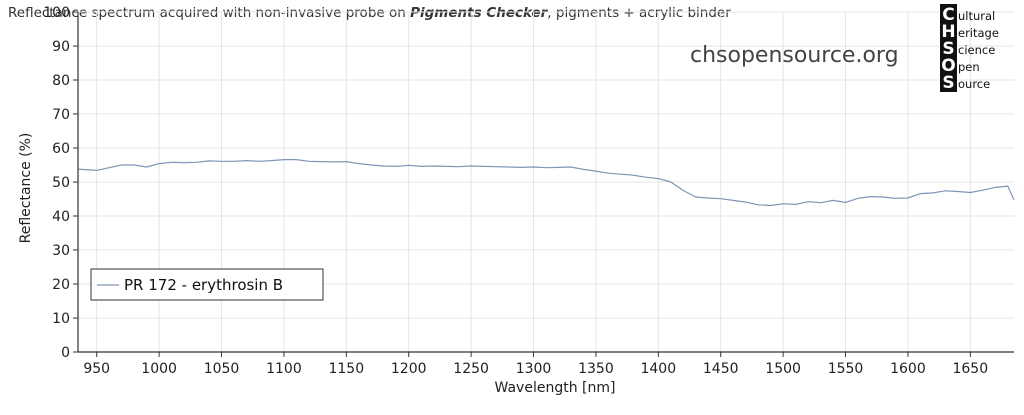 The width and height of the screenshot is (1024, 415). I want to click on logo-word-ource: ource, so click(974, 84).